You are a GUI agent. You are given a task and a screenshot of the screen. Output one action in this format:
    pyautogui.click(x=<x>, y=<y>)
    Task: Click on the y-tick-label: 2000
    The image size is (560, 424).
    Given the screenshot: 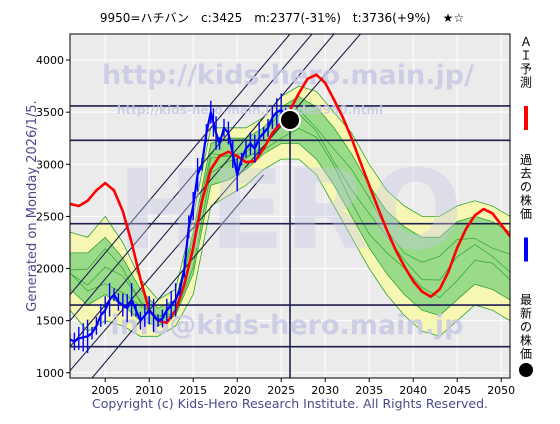 What is the action you would take?
    pyautogui.click(x=50, y=269)
    